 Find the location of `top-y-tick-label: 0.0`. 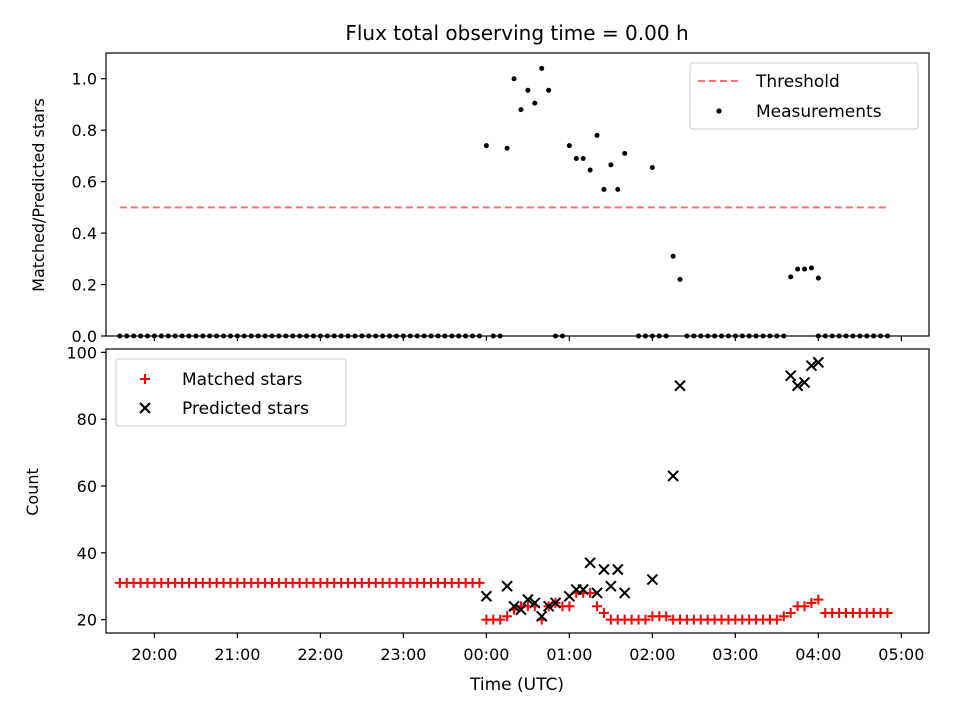

top-y-tick-label: 0.0 is located at coordinates (84, 336).